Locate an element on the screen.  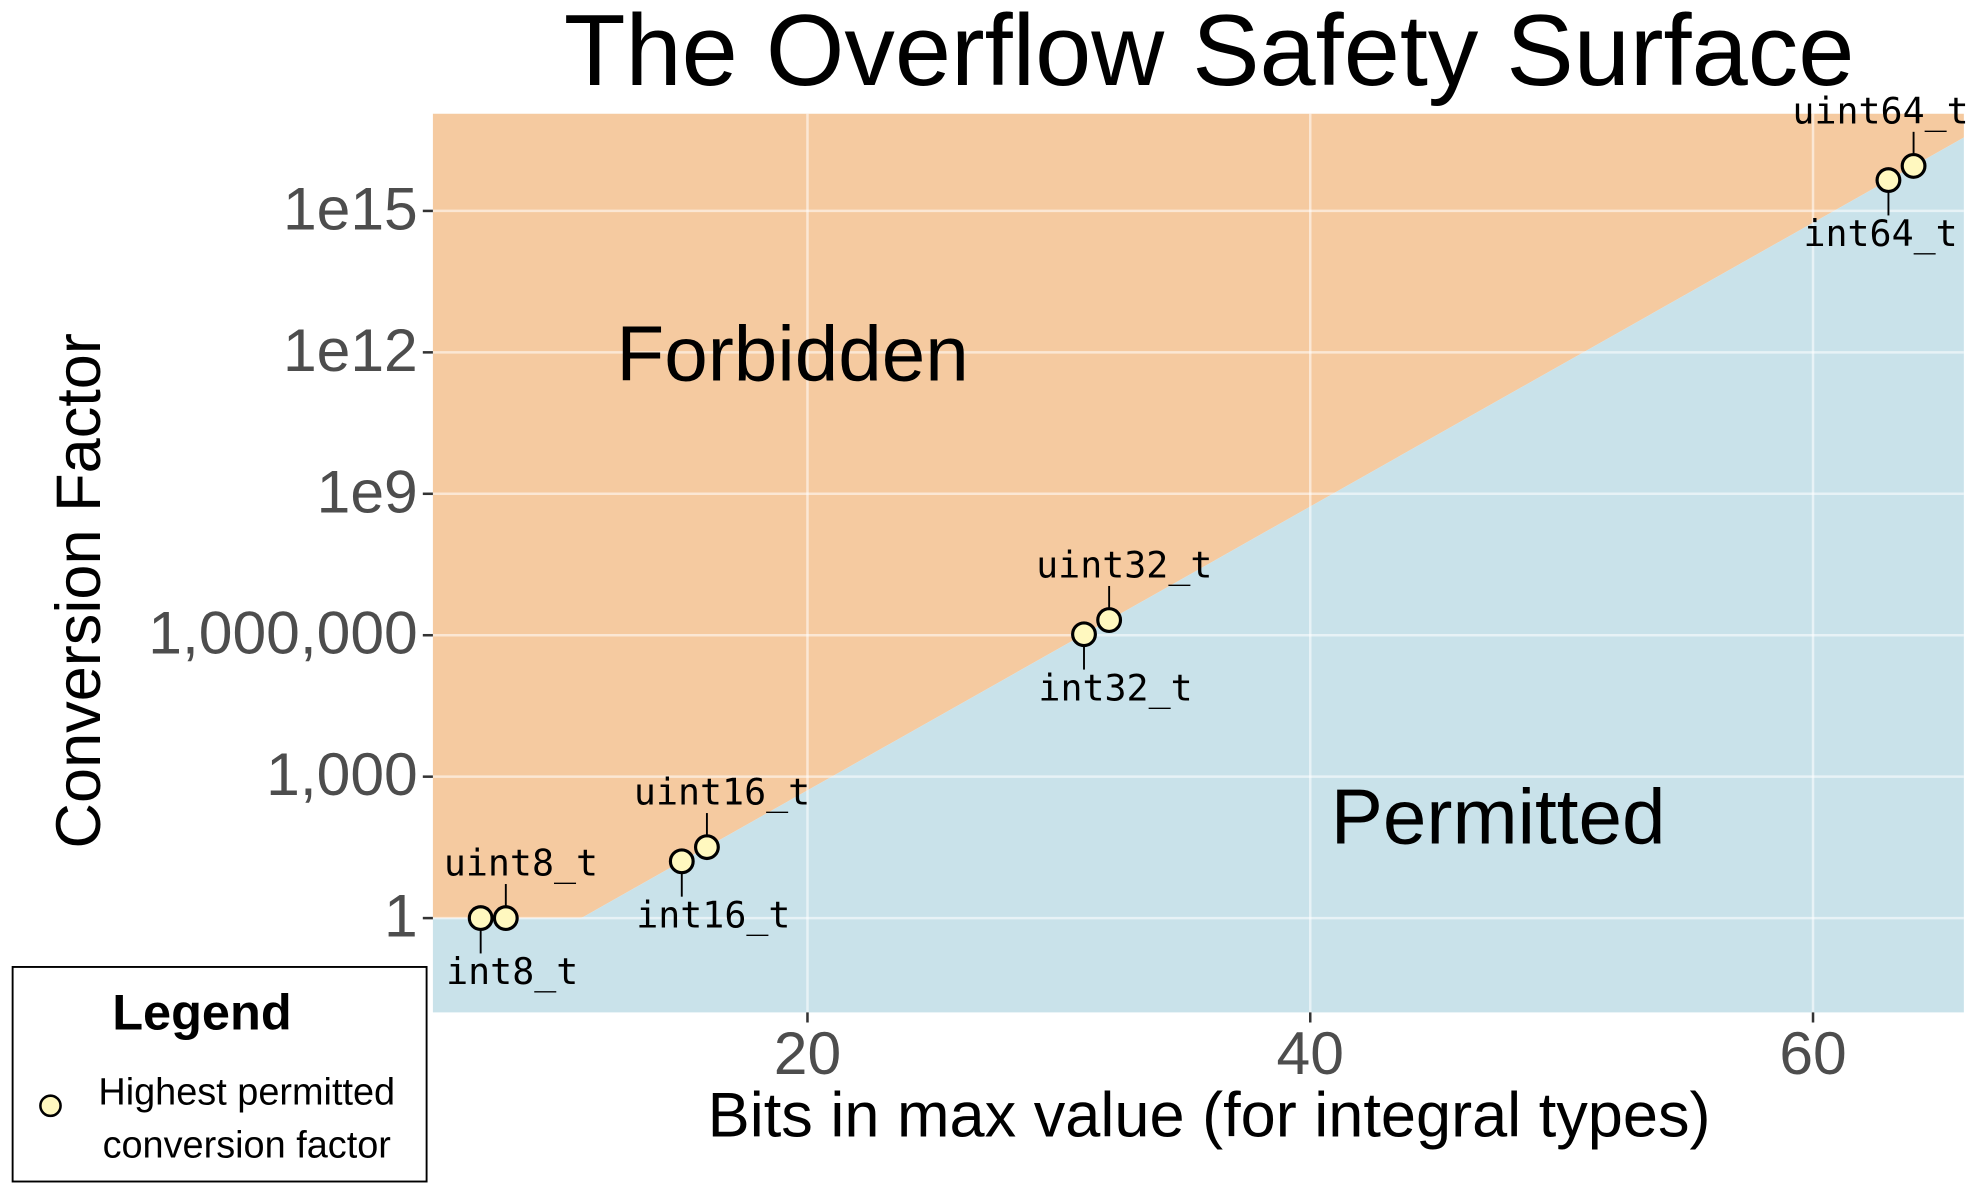
legend-label: Highest permitted conversion factor is located at coordinates (247, 1119).